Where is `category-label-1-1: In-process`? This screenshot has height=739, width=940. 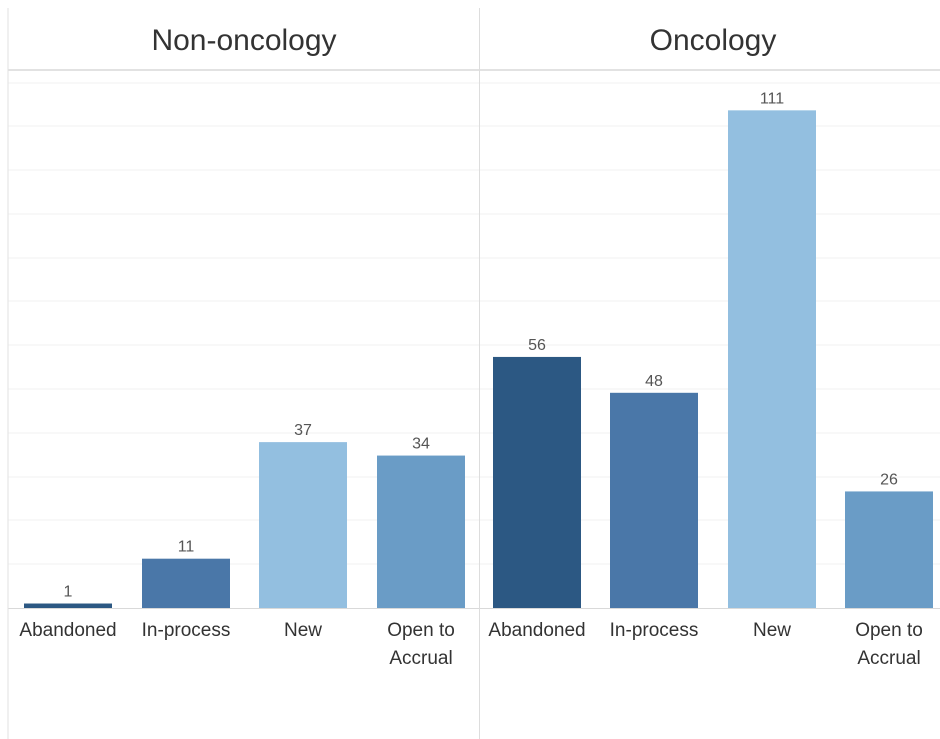 category-label-1-1: In-process is located at coordinates (654, 630).